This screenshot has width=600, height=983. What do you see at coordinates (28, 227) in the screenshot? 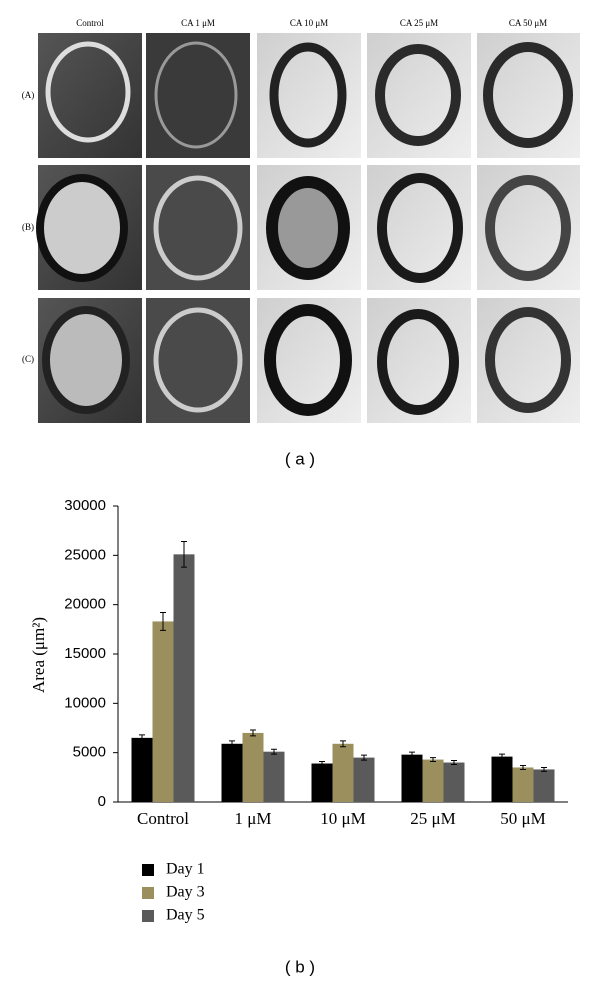
I see `row-label: (B)` at bounding box center [28, 227].